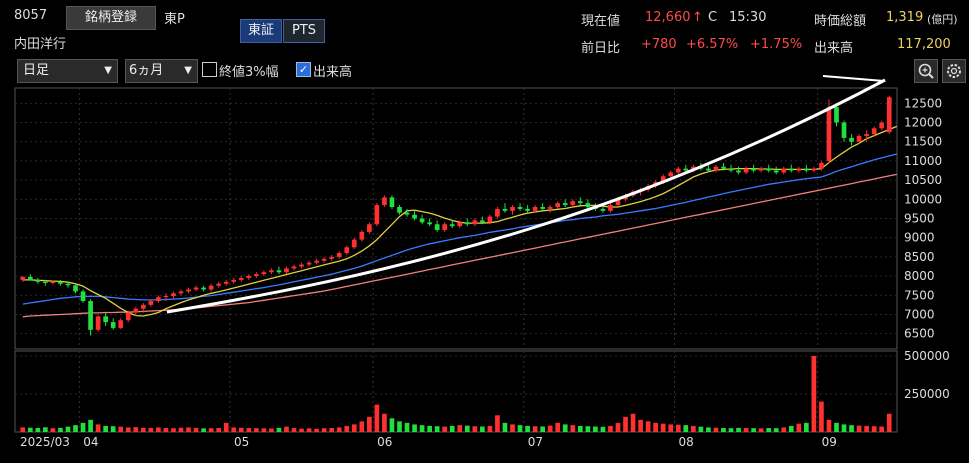 This screenshot has height=463, width=969. I want to click on close-3pct-label: 終値3%幅, so click(249, 72).